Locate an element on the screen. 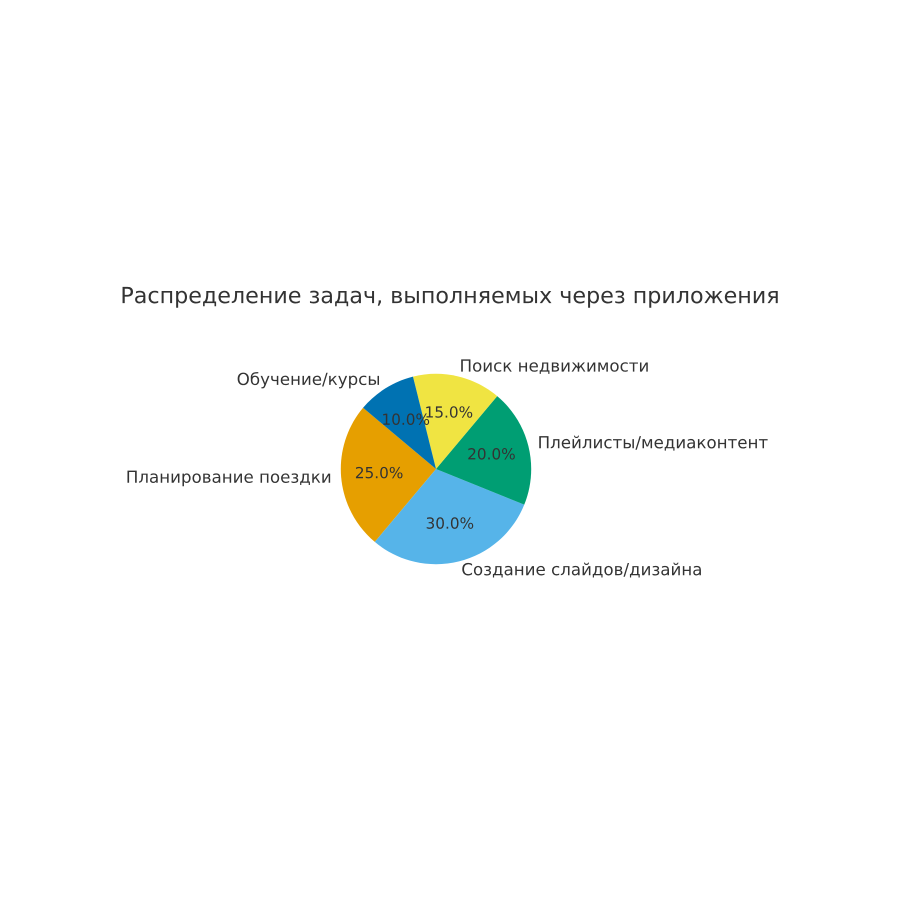  chart-title: Распределение задач, выполняемых через приложения is located at coordinates (450, 297).